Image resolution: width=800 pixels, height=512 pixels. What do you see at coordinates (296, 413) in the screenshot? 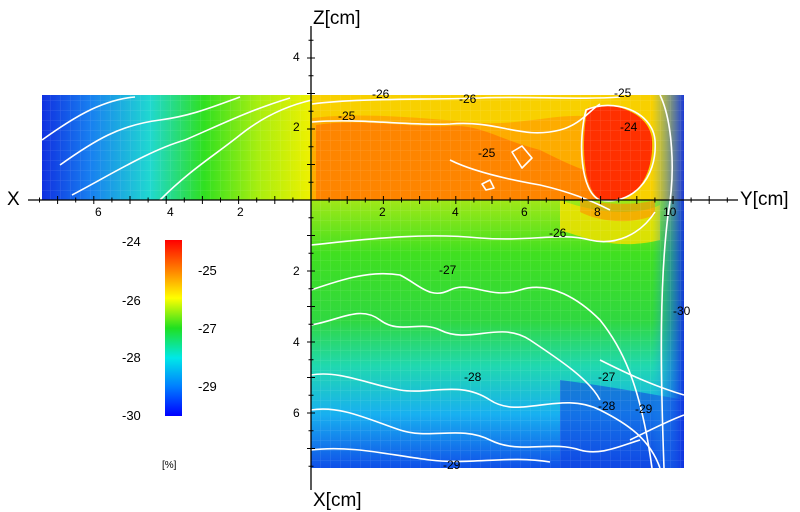
I see `x-down-tick-label: 6` at bounding box center [296, 413].